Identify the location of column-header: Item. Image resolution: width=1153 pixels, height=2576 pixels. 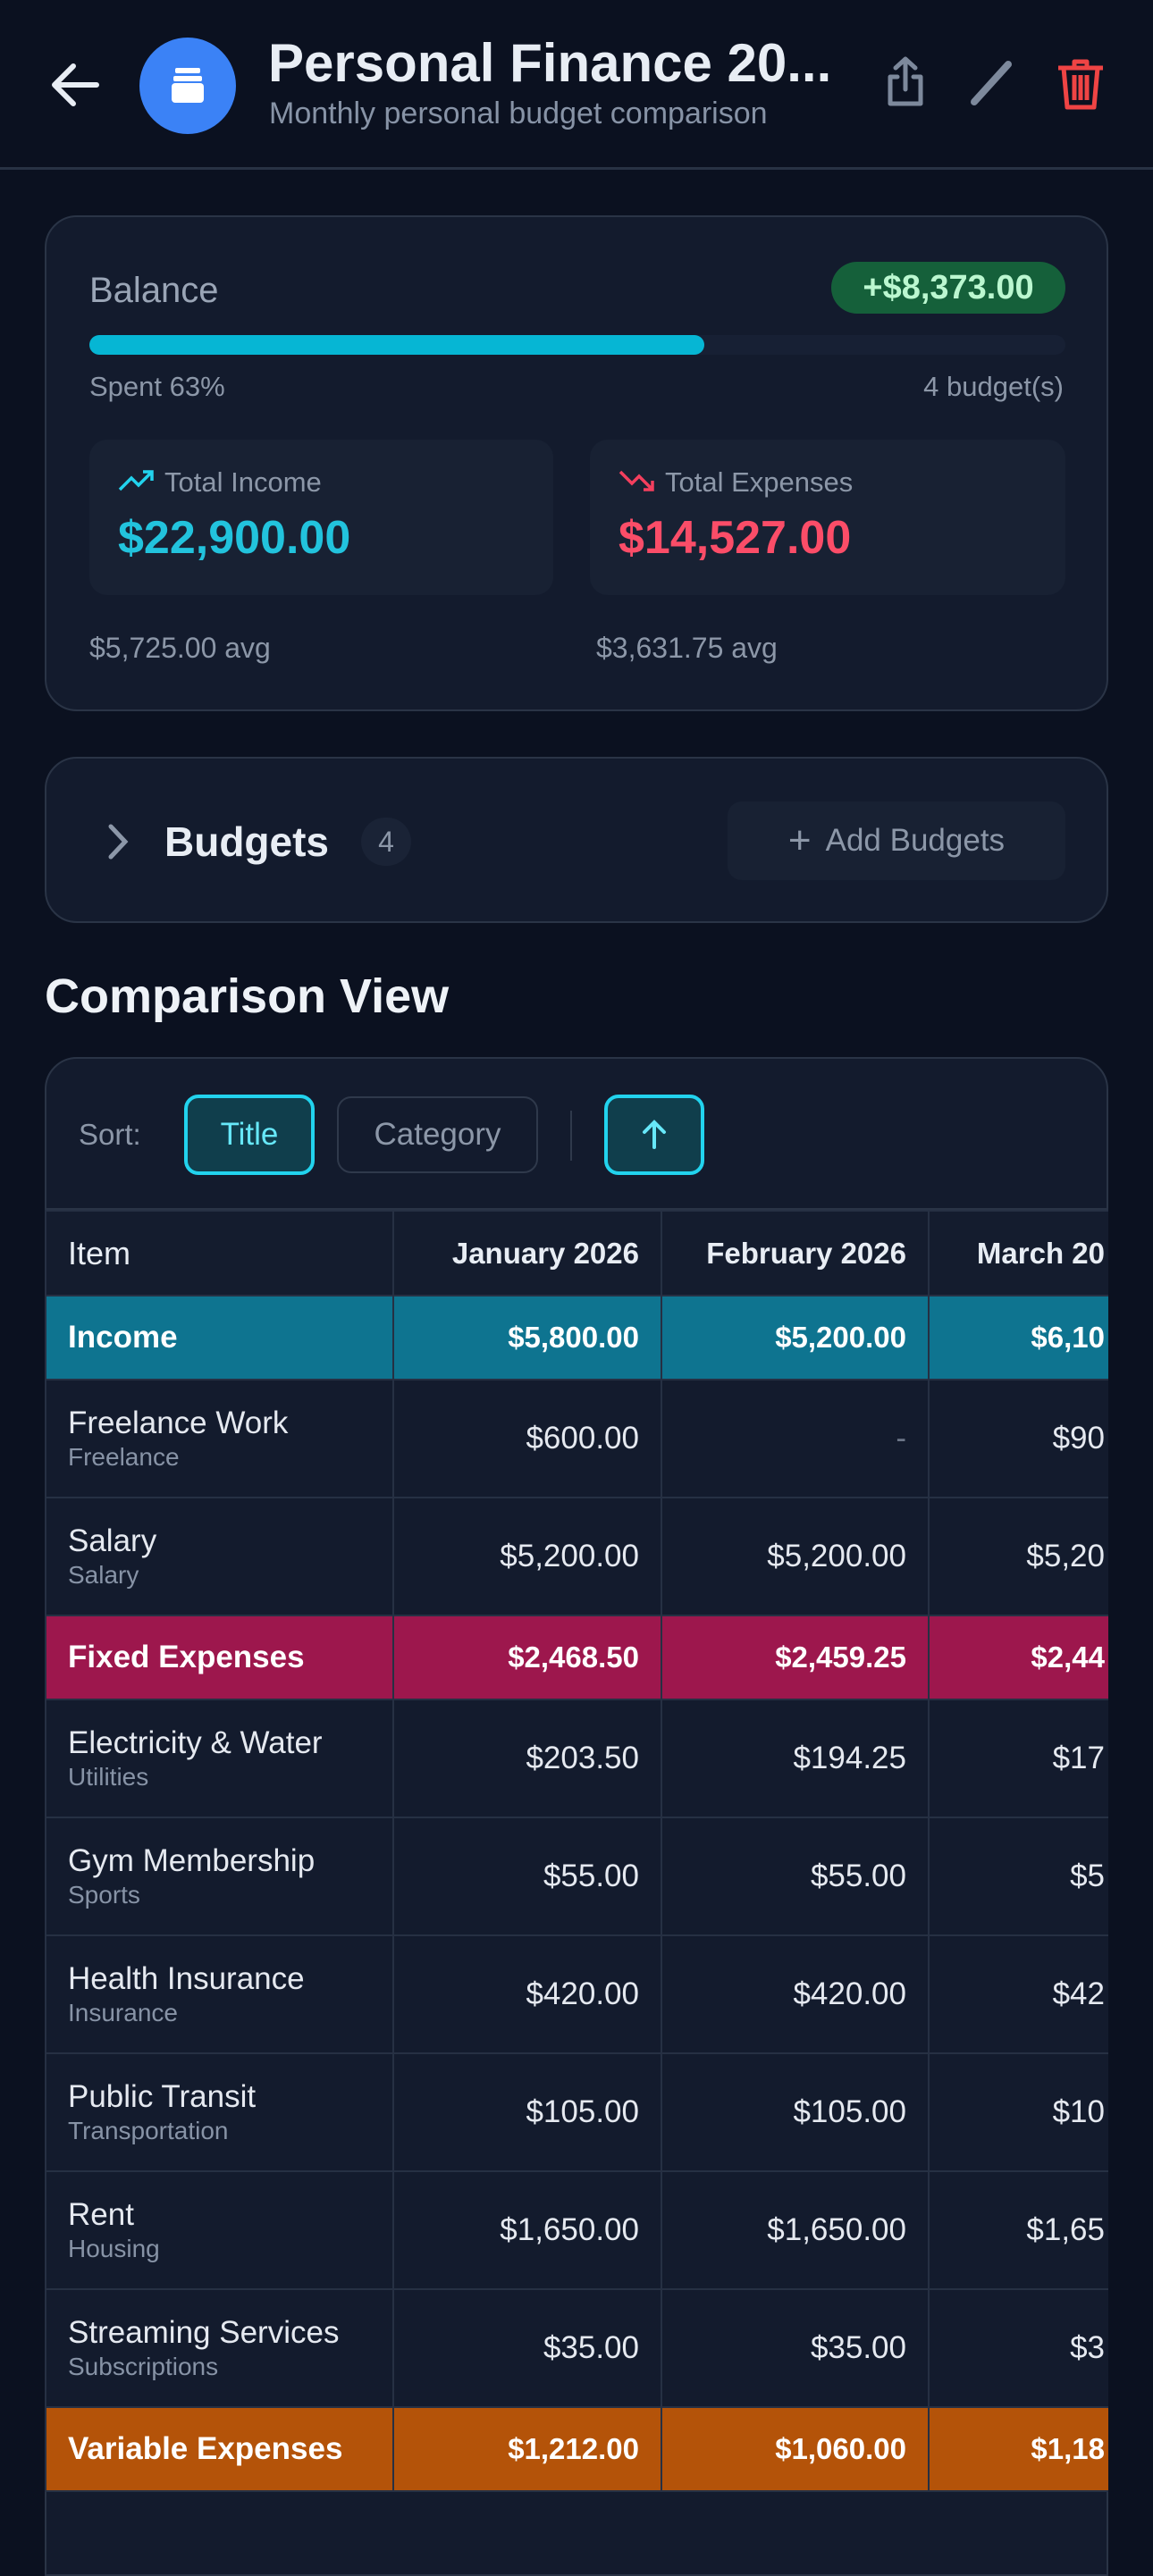
(220, 1253).